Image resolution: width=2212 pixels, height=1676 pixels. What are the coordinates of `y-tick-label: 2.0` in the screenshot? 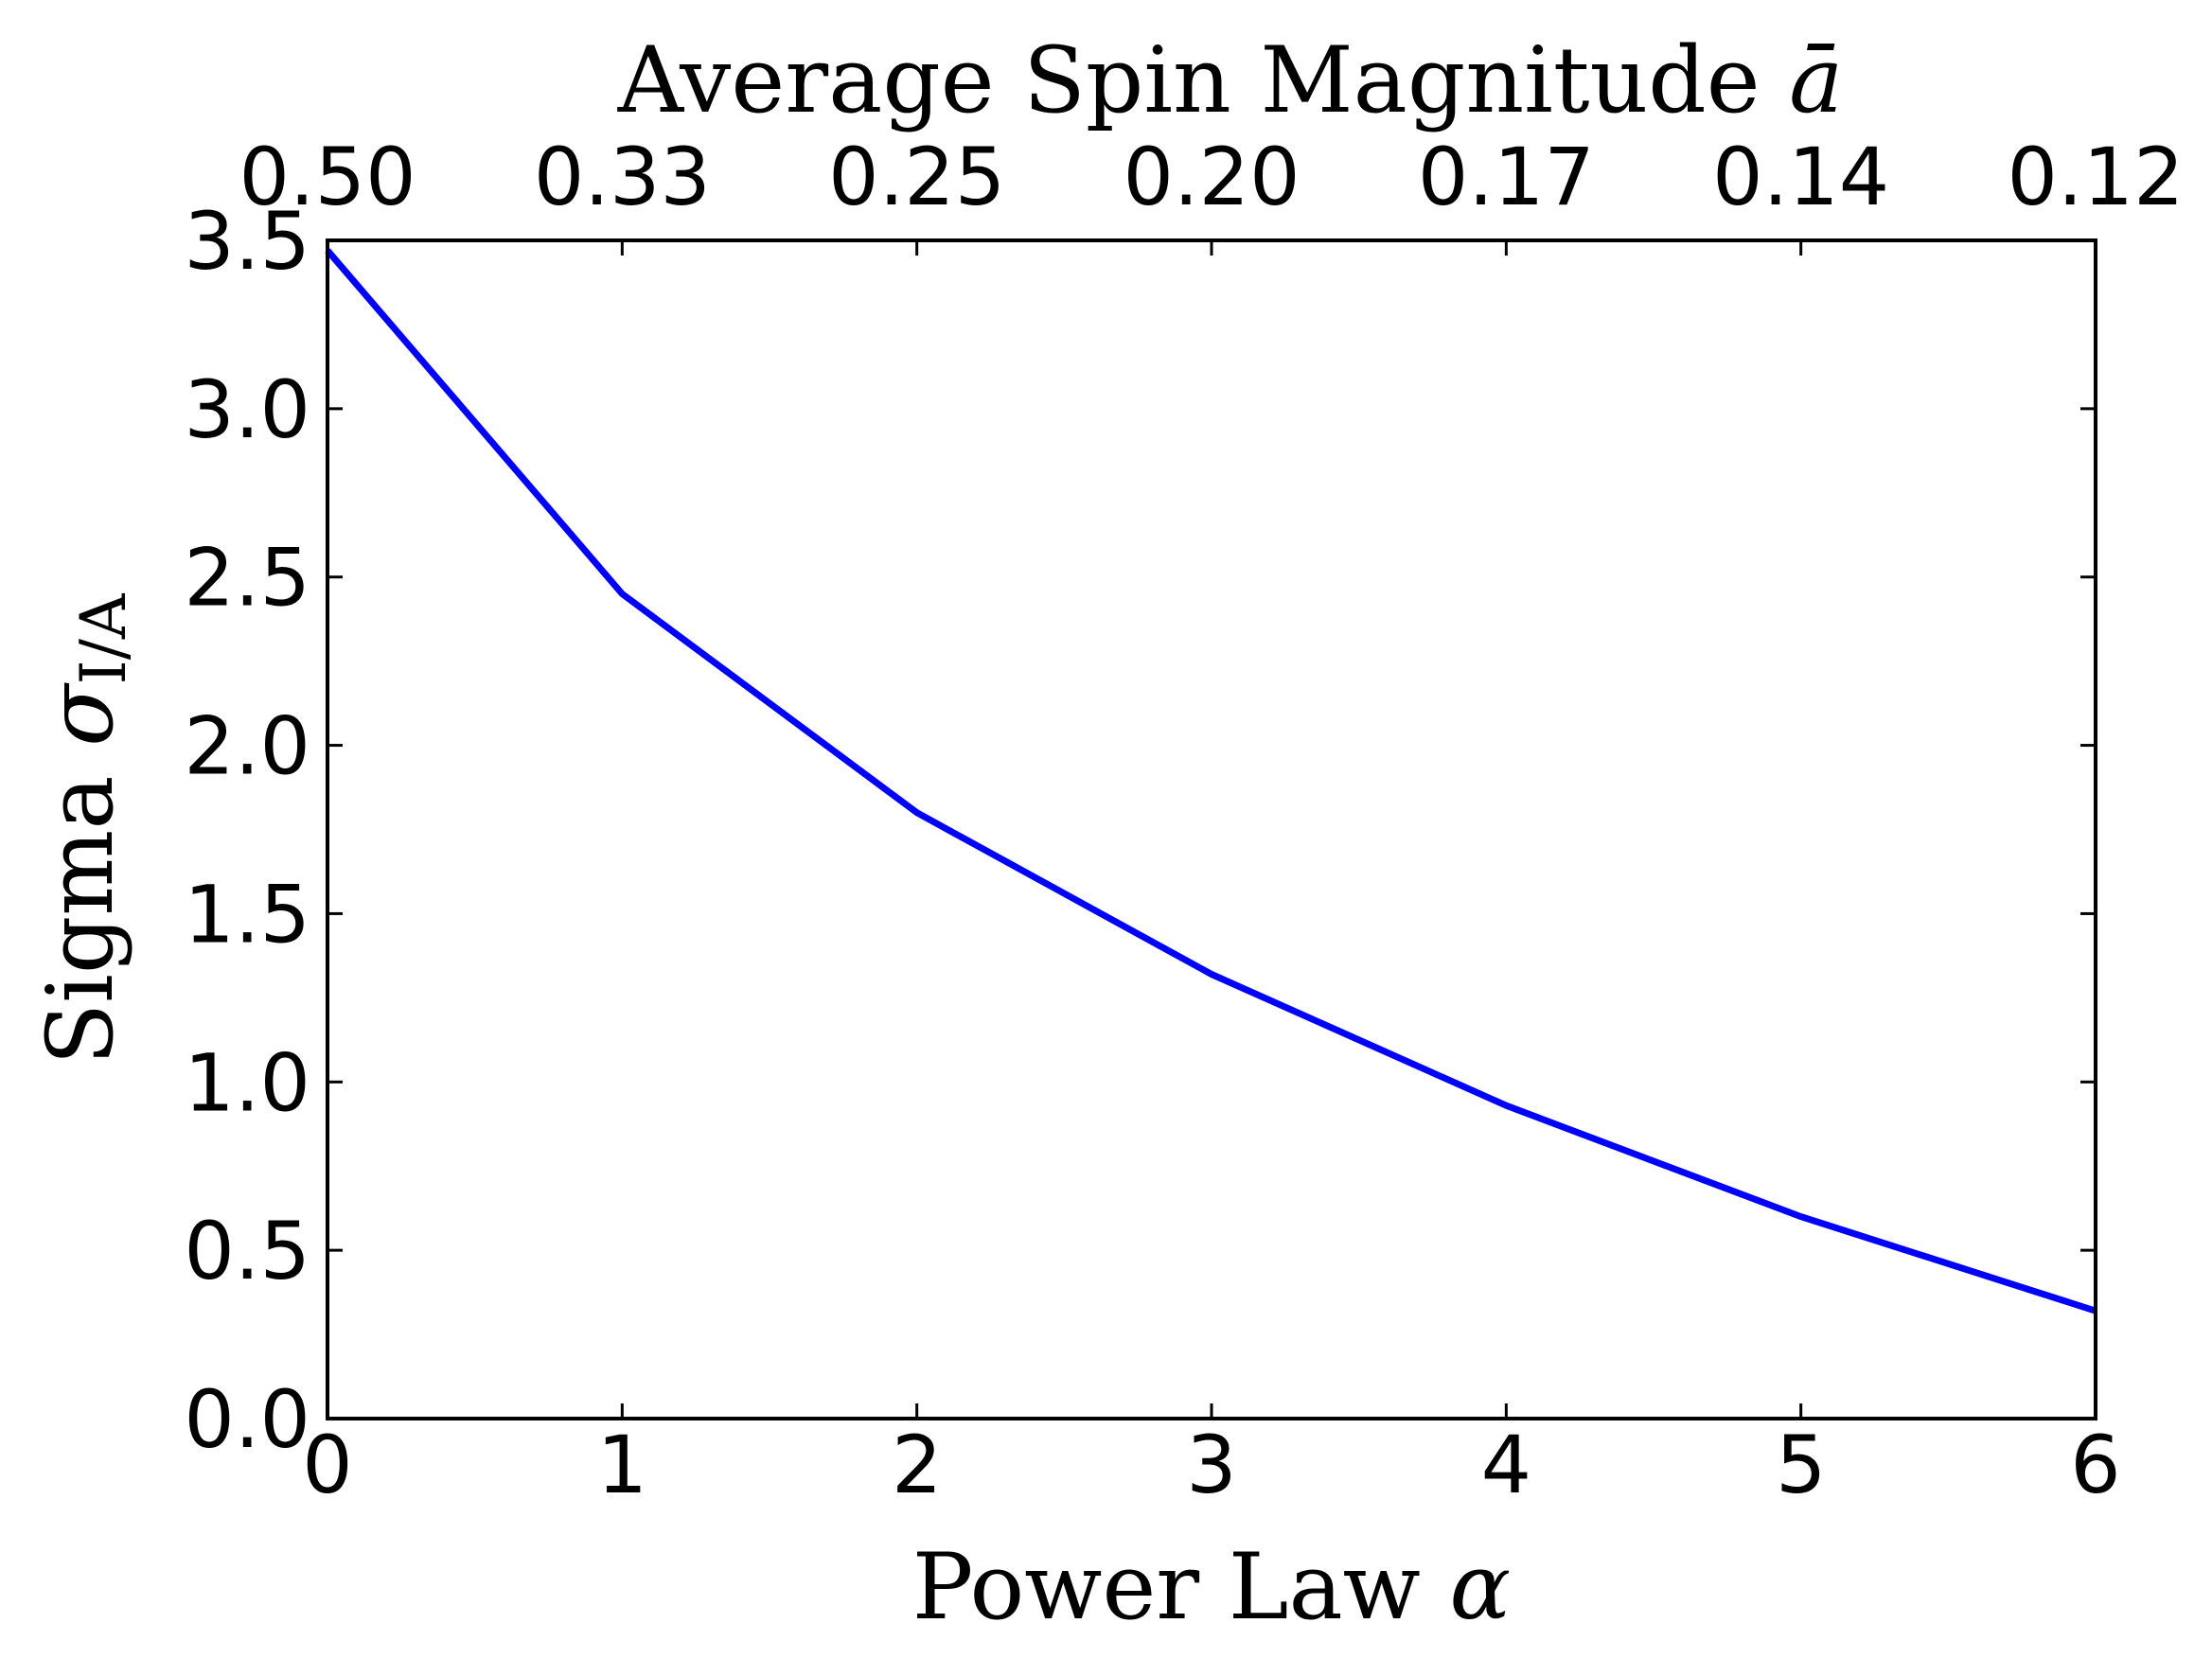 It's located at (247, 747).